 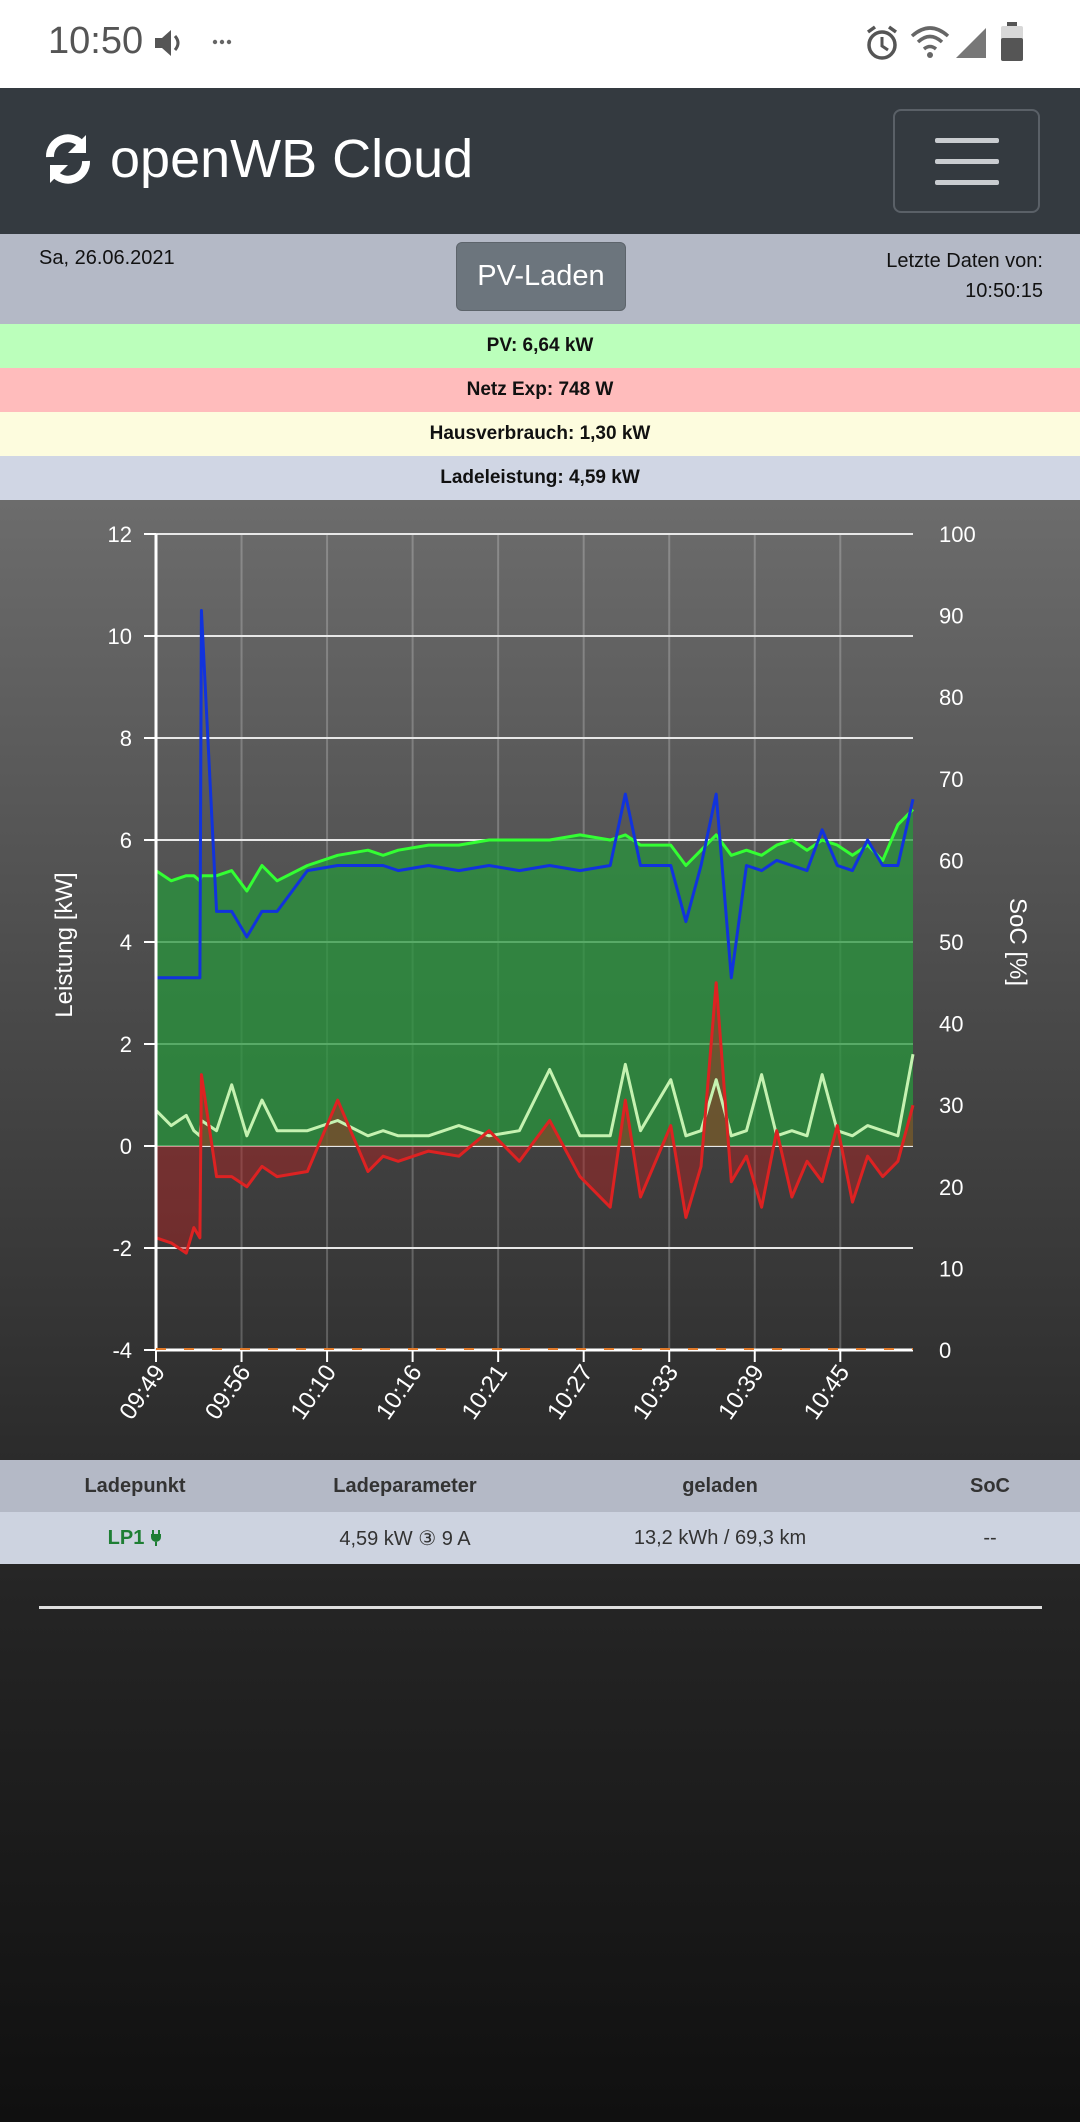 What do you see at coordinates (971, 43) in the screenshot?
I see `signal-icon` at bounding box center [971, 43].